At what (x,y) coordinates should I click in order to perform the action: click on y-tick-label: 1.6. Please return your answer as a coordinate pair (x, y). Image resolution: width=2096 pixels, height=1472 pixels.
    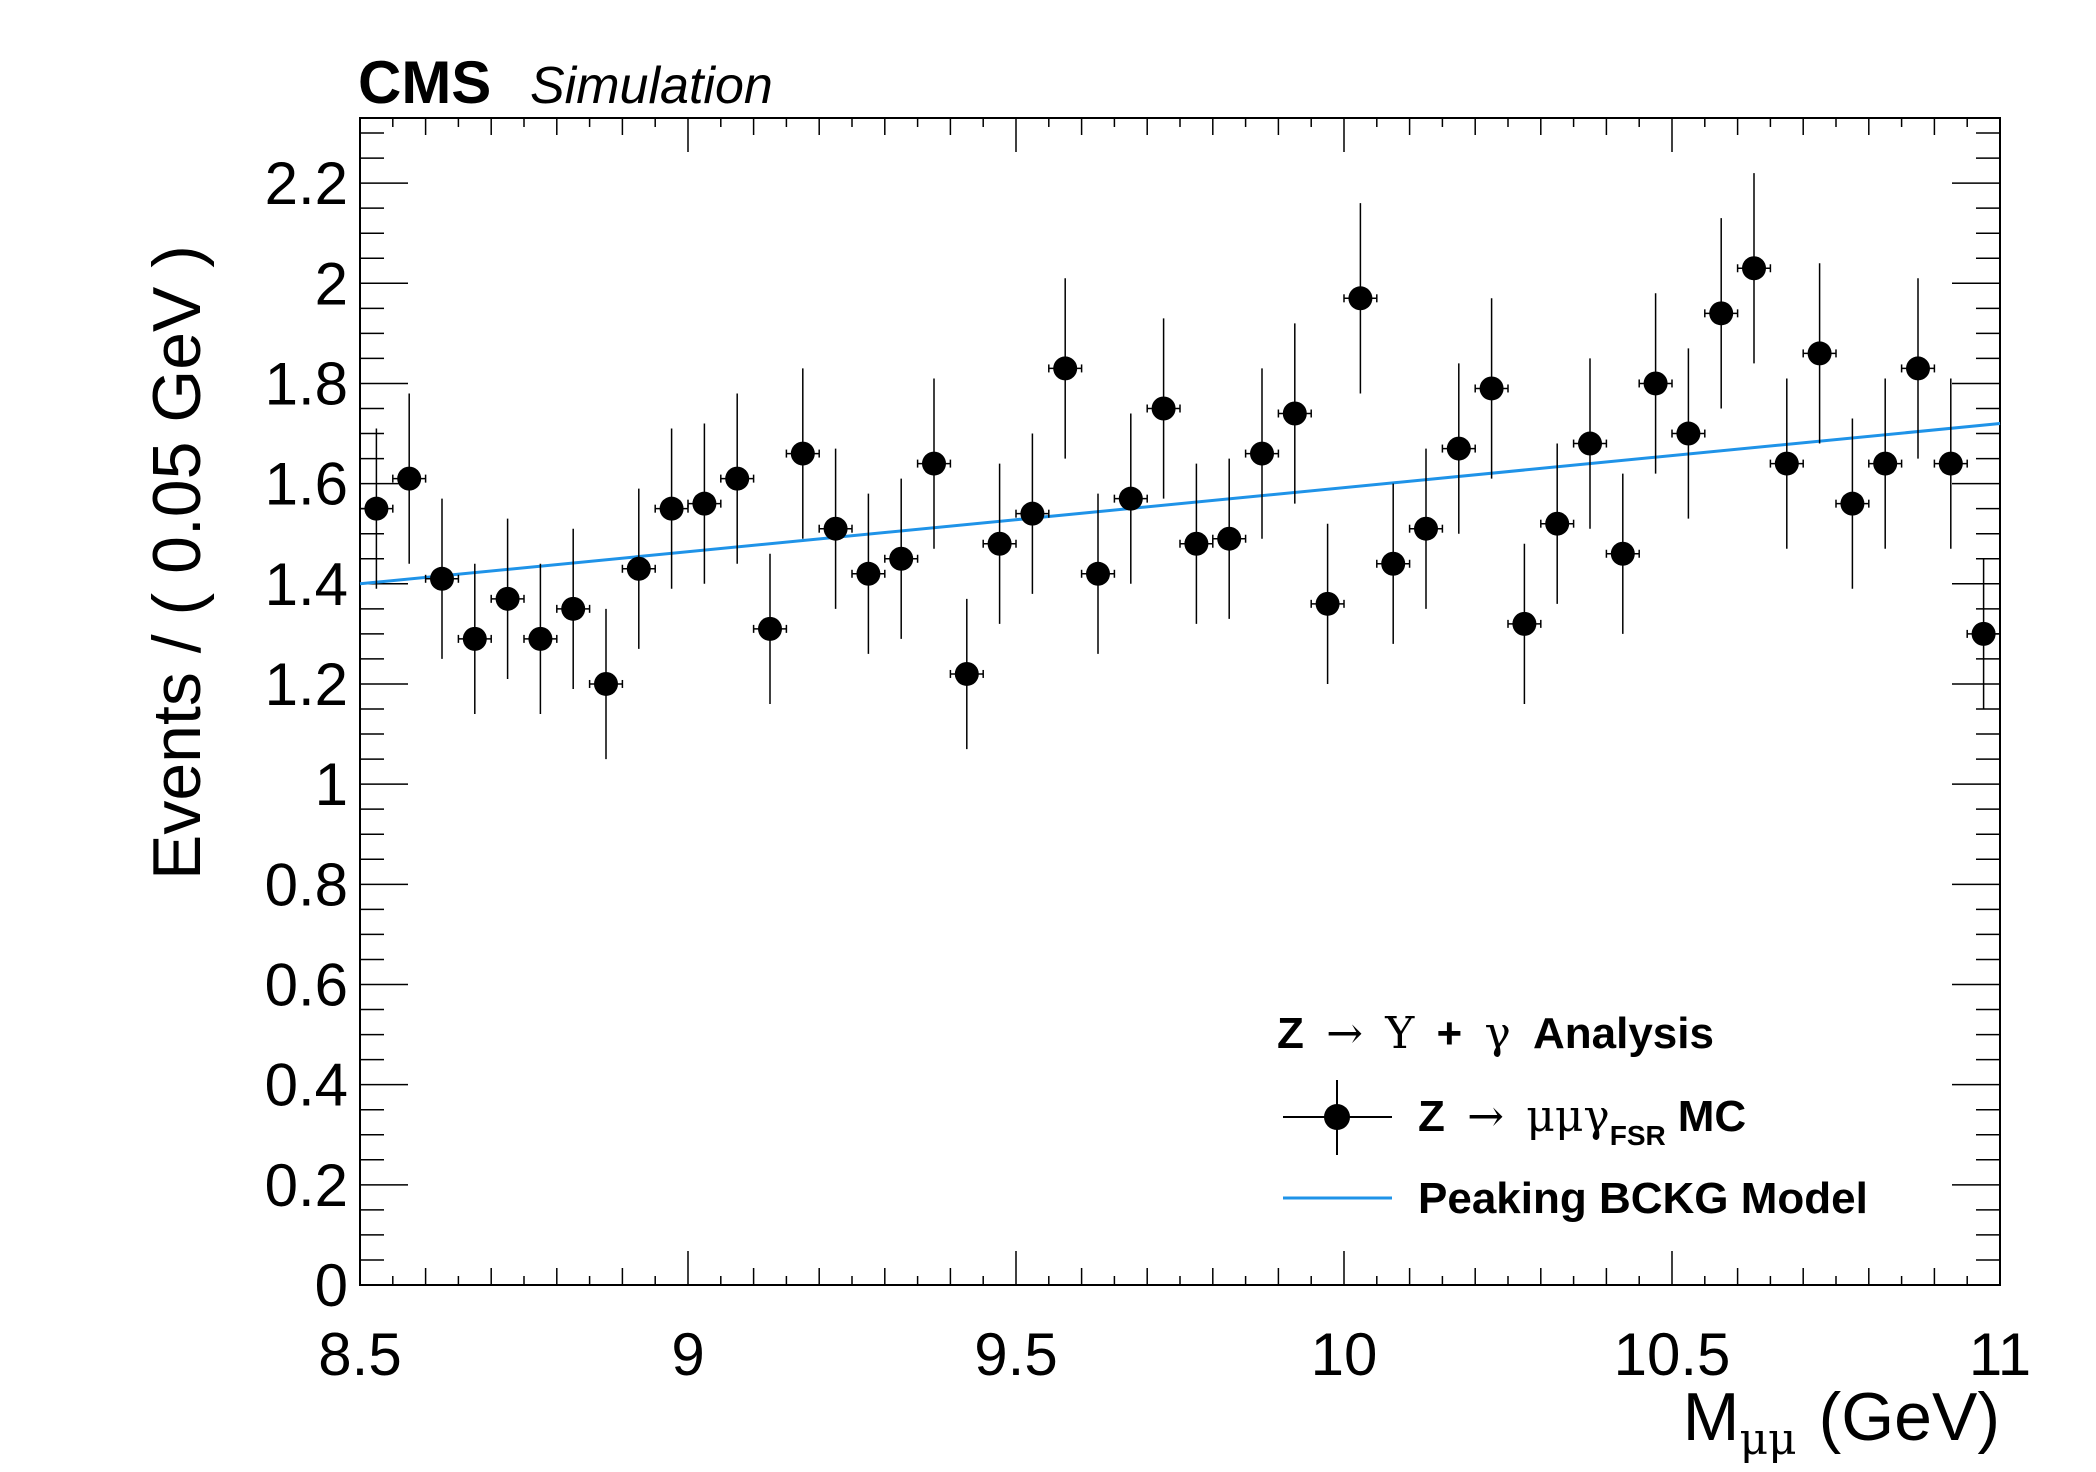
    Looking at the image, I should click on (306, 484).